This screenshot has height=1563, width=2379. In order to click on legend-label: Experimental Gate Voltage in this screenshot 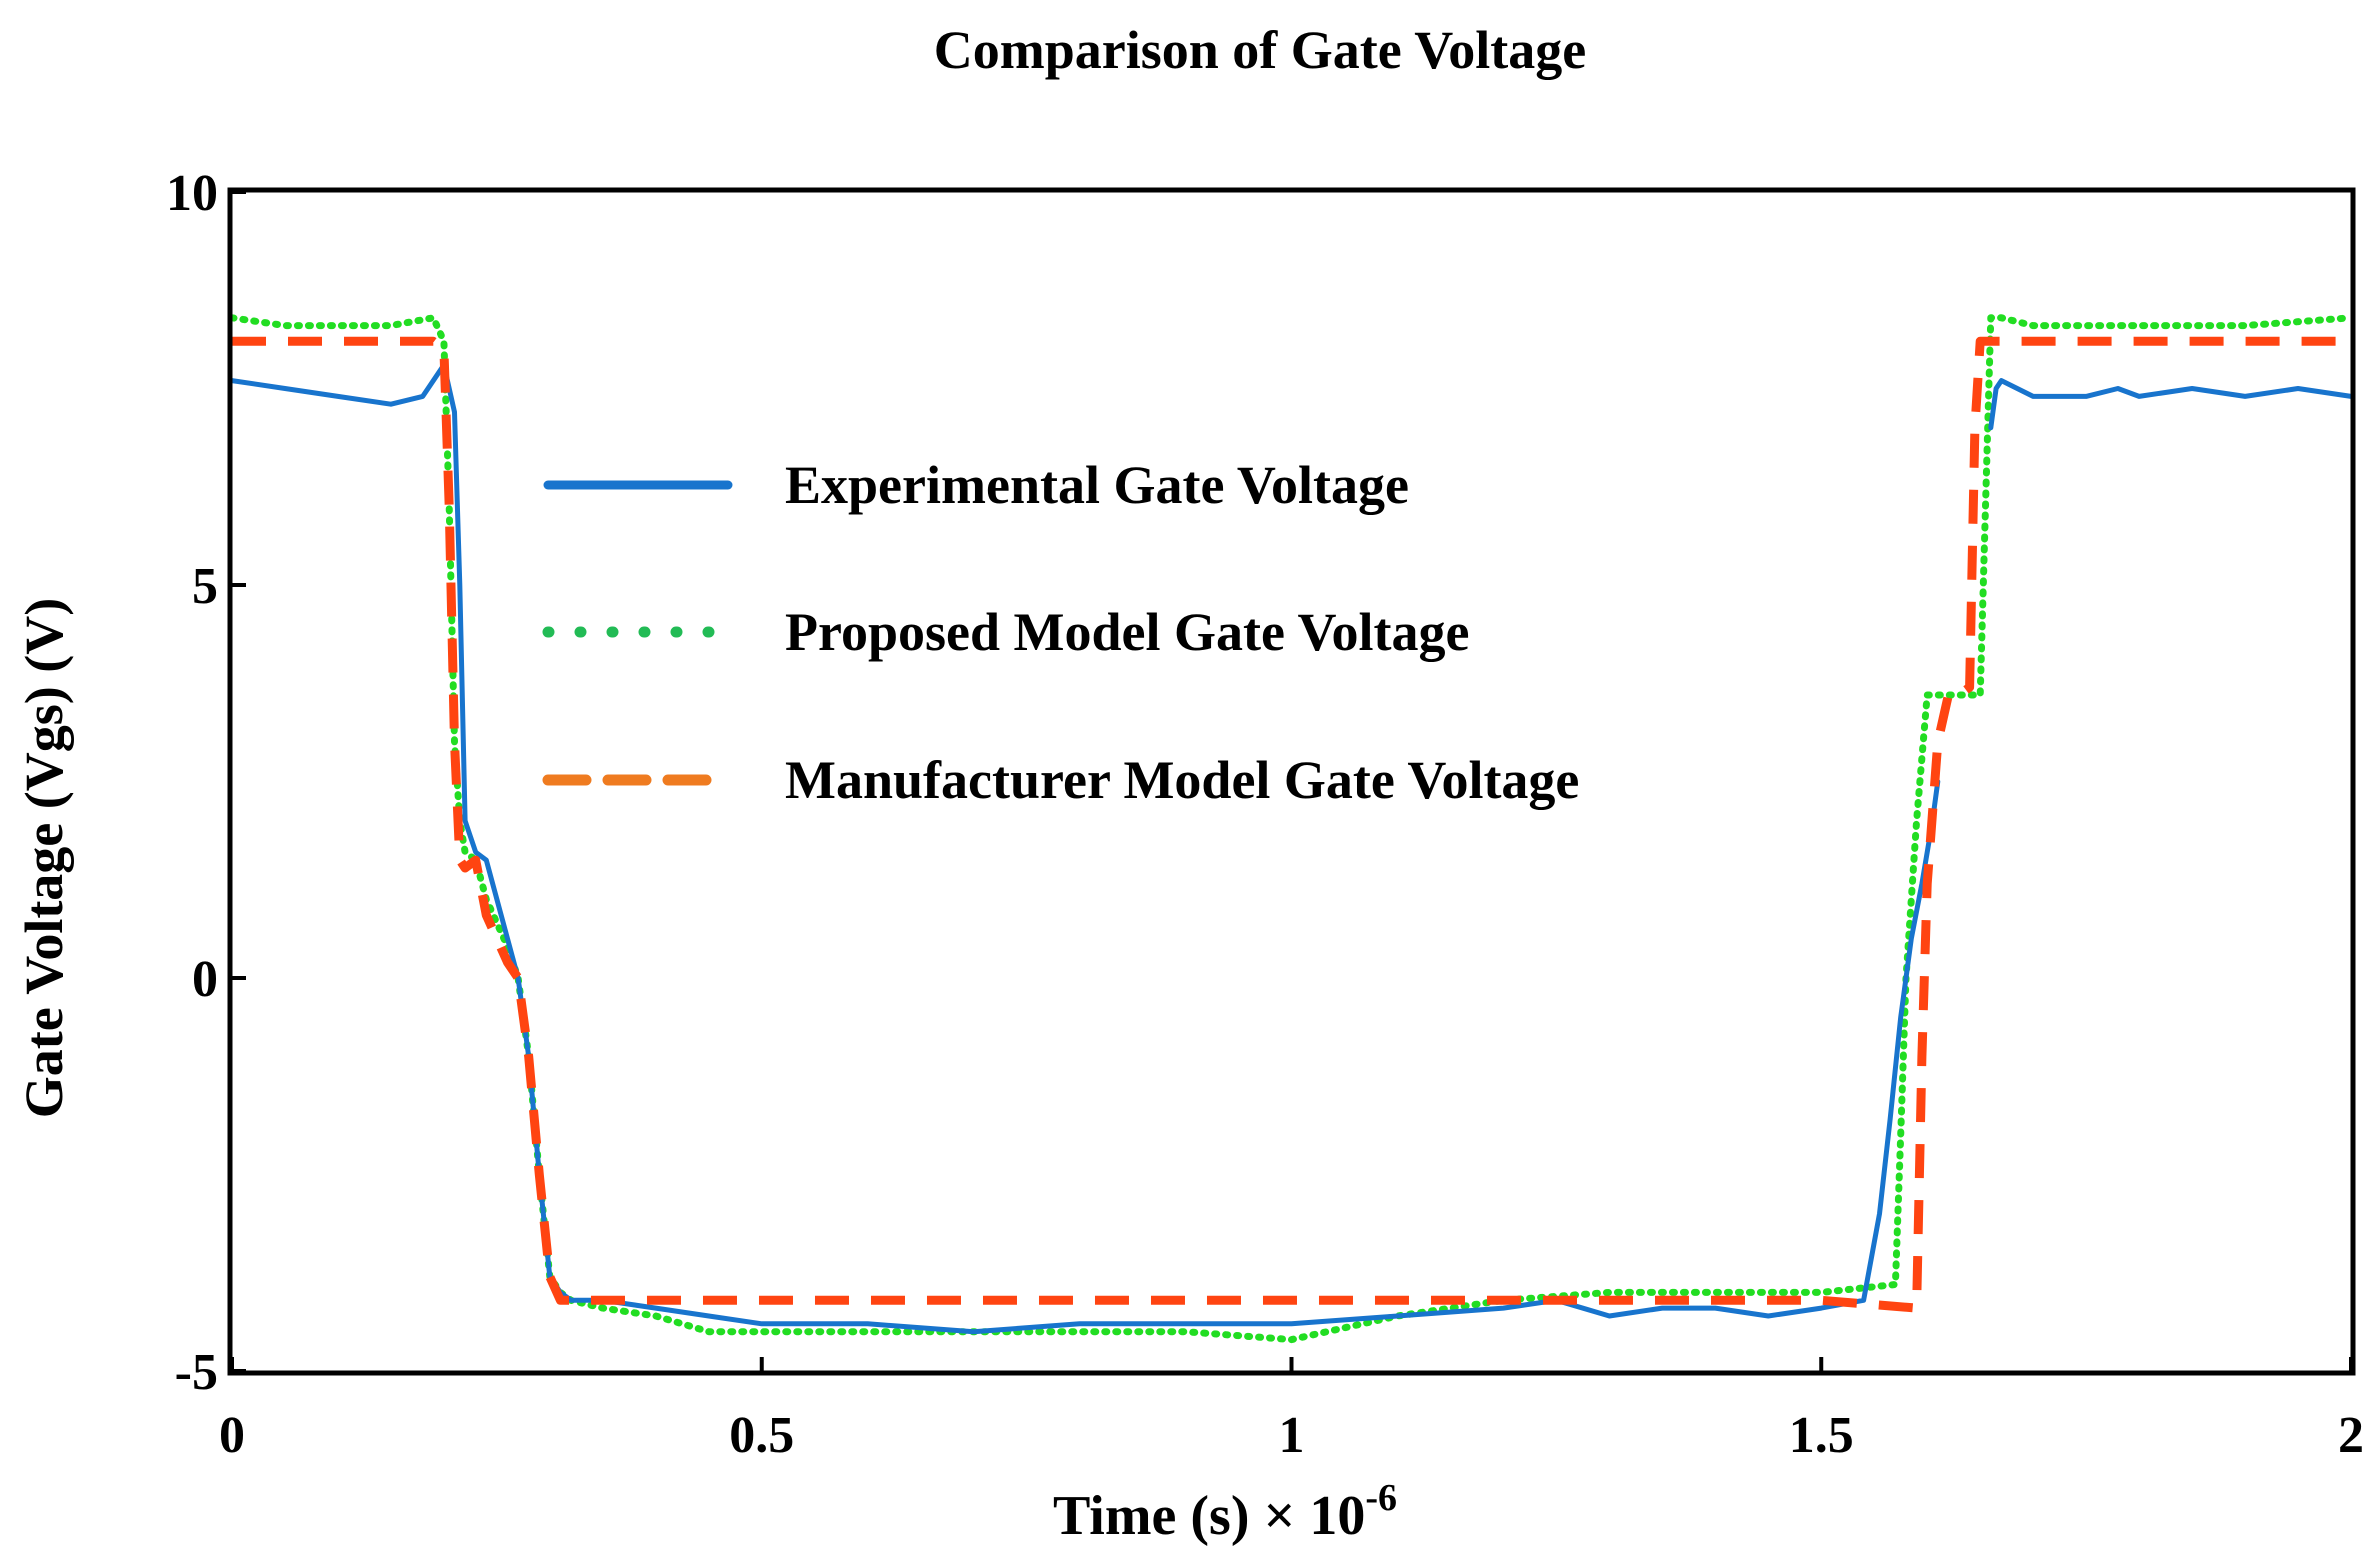, I will do `click(1097, 485)`.